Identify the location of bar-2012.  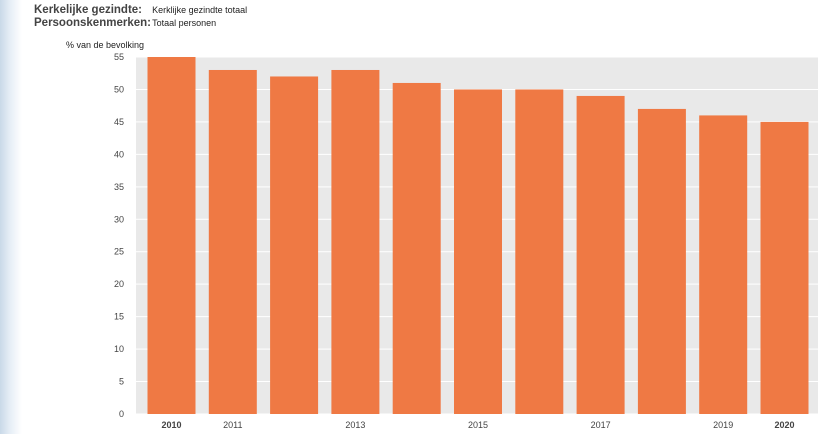
(294, 245).